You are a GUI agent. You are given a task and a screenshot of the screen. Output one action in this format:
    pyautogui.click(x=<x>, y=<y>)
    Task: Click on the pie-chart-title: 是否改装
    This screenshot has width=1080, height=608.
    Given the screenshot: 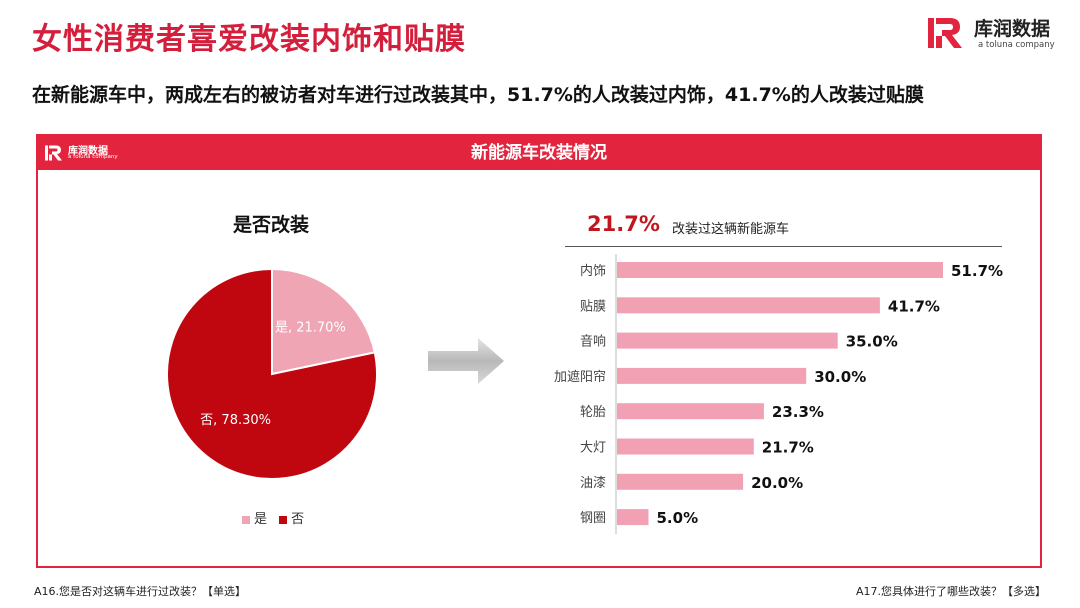 What is the action you would take?
    pyautogui.click(x=270, y=225)
    